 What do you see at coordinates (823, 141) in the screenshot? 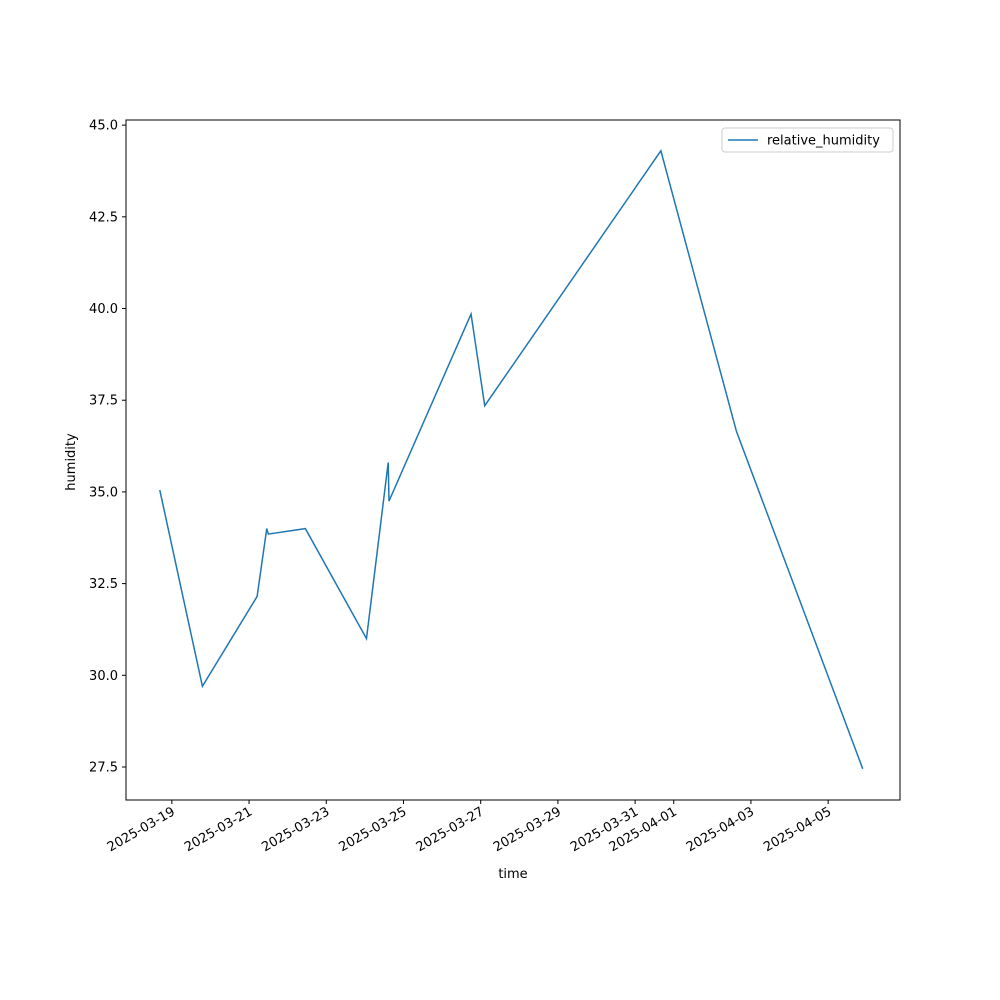
I see `legend-label: relative_humidity` at bounding box center [823, 141].